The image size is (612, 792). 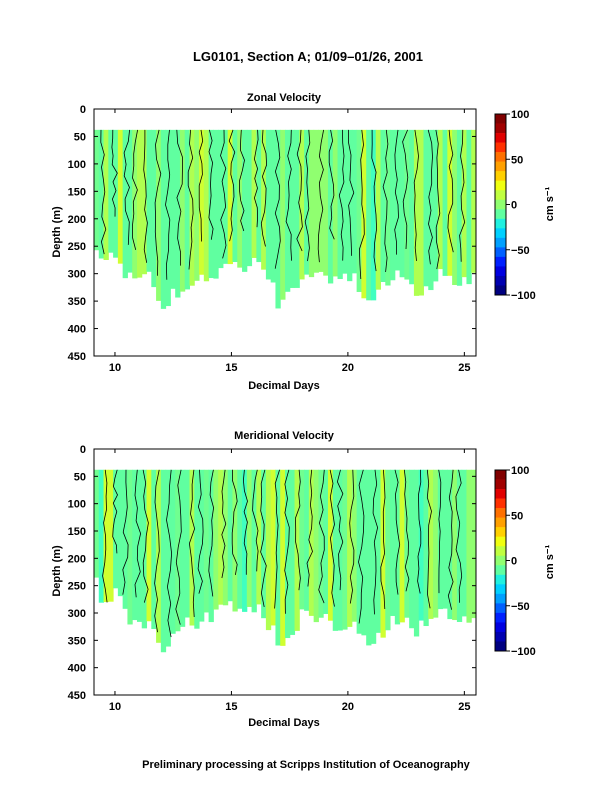 What do you see at coordinates (514, 562) in the screenshot?
I see `meridional-colorbar-tick-label: 0` at bounding box center [514, 562].